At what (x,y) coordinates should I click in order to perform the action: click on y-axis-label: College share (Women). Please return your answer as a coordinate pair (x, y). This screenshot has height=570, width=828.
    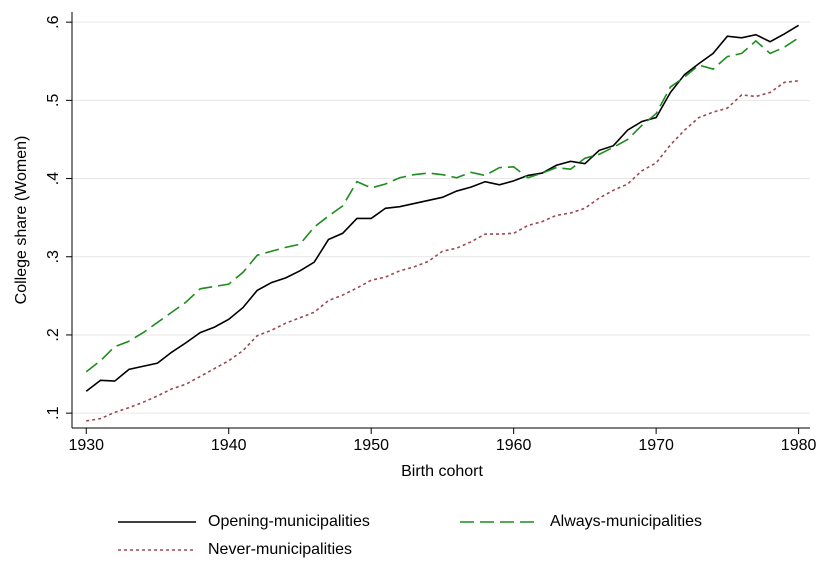
    Looking at the image, I should click on (21, 220).